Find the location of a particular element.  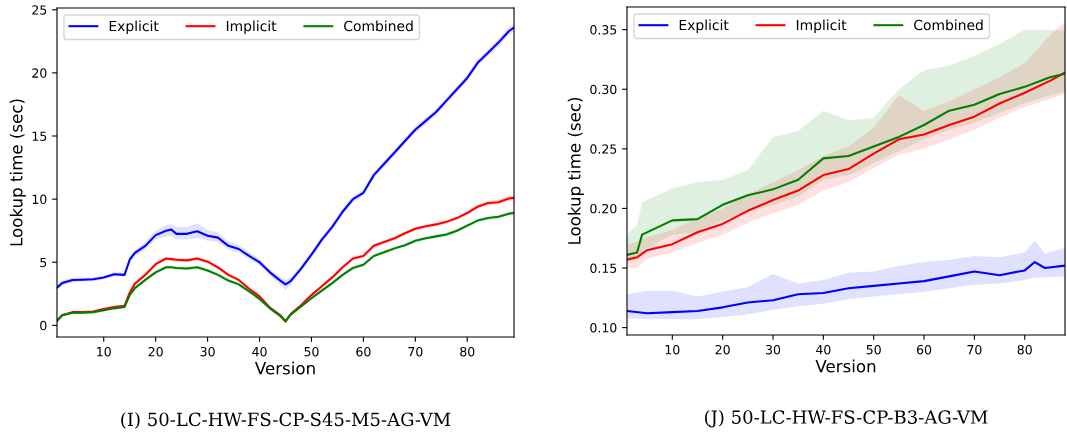

y-tick-label: 5 is located at coordinates (43, 262).